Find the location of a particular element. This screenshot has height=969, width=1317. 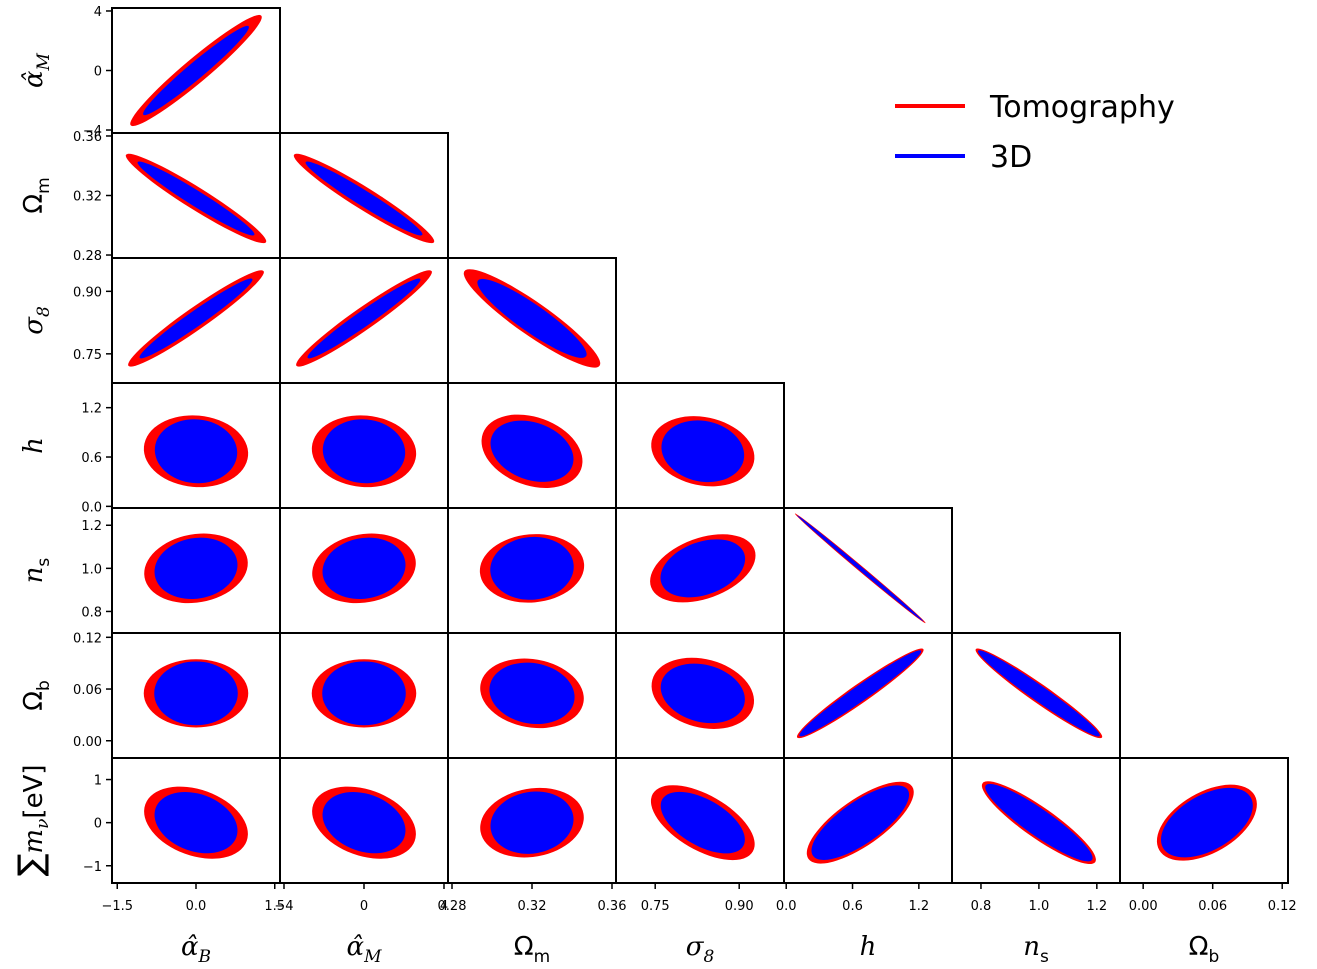

xtick-label-Ob-2: 0.12 is located at coordinates (1282, 906).